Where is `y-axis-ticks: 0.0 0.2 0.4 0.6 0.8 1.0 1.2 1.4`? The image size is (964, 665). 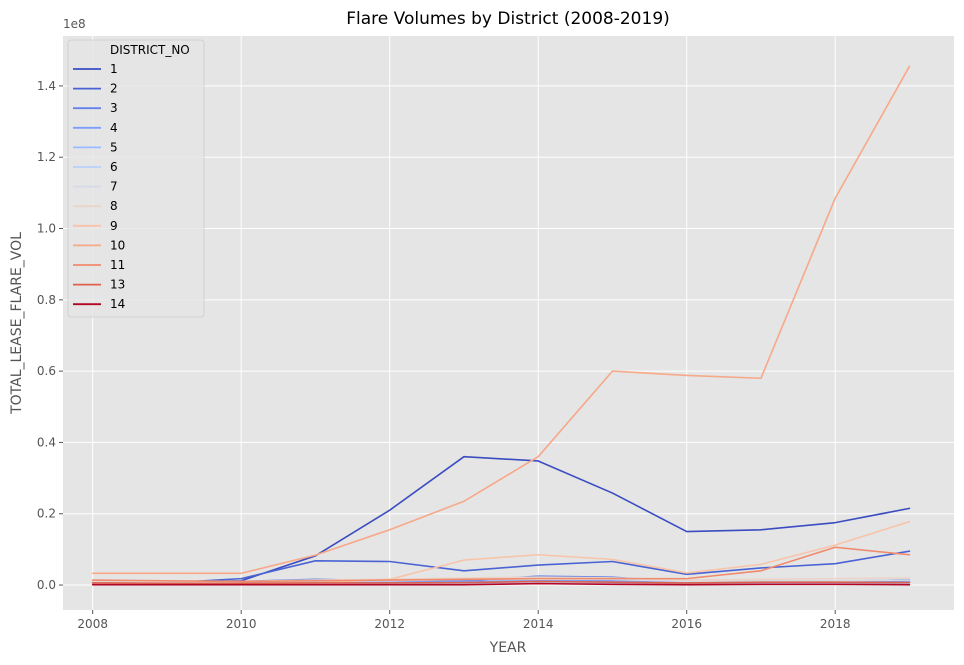
y-axis-ticks: 0.0 0.2 0.4 0.6 0.8 1.0 1.2 1.4 is located at coordinates (50, 335).